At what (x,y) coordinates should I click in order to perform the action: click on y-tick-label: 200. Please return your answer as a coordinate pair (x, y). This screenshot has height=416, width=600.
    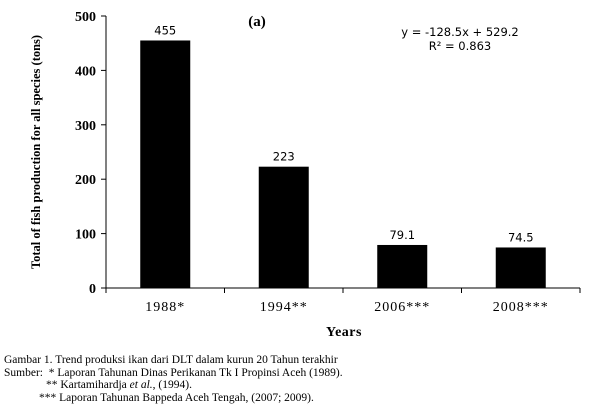
    Looking at the image, I should click on (85, 180).